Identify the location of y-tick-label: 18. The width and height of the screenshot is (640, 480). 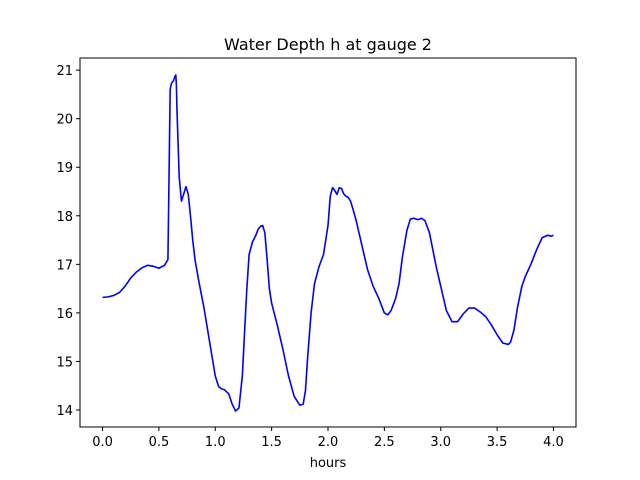
(64, 217).